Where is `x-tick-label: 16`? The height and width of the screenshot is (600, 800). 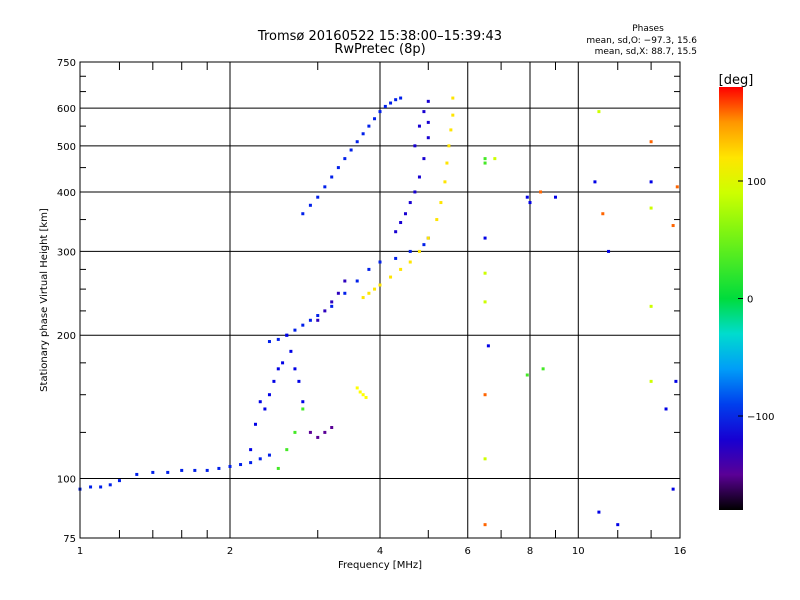 x-tick-label: 16 is located at coordinates (680, 551).